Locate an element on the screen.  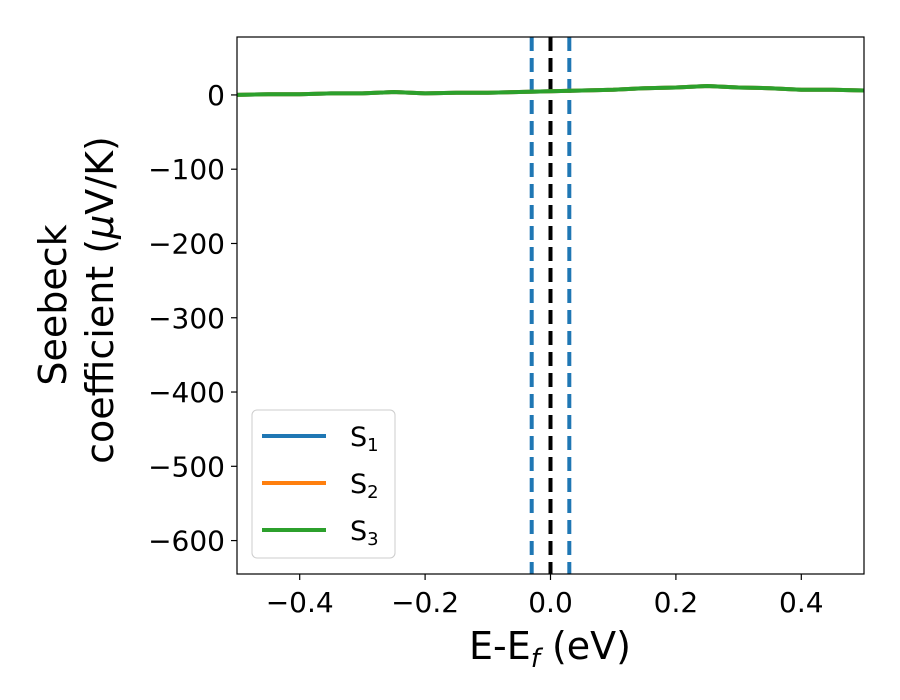
legend-label-2: S2 is located at coordinates (364, 486).